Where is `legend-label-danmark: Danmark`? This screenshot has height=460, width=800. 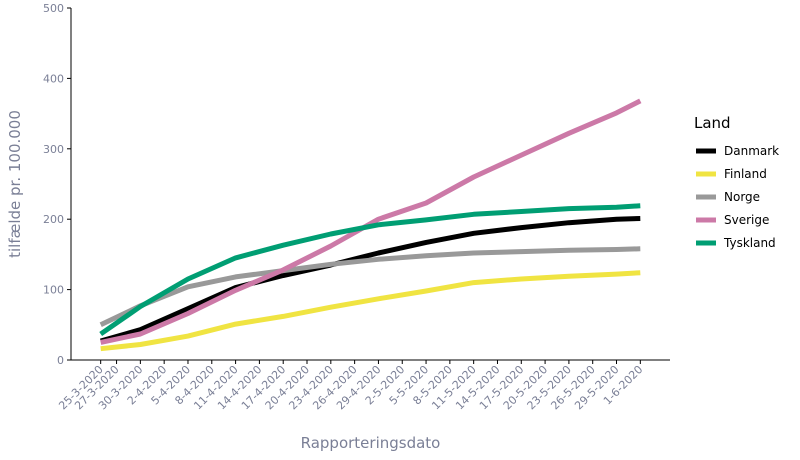 legend-label-danmark: Danmark is located at coordinates (751, 151).